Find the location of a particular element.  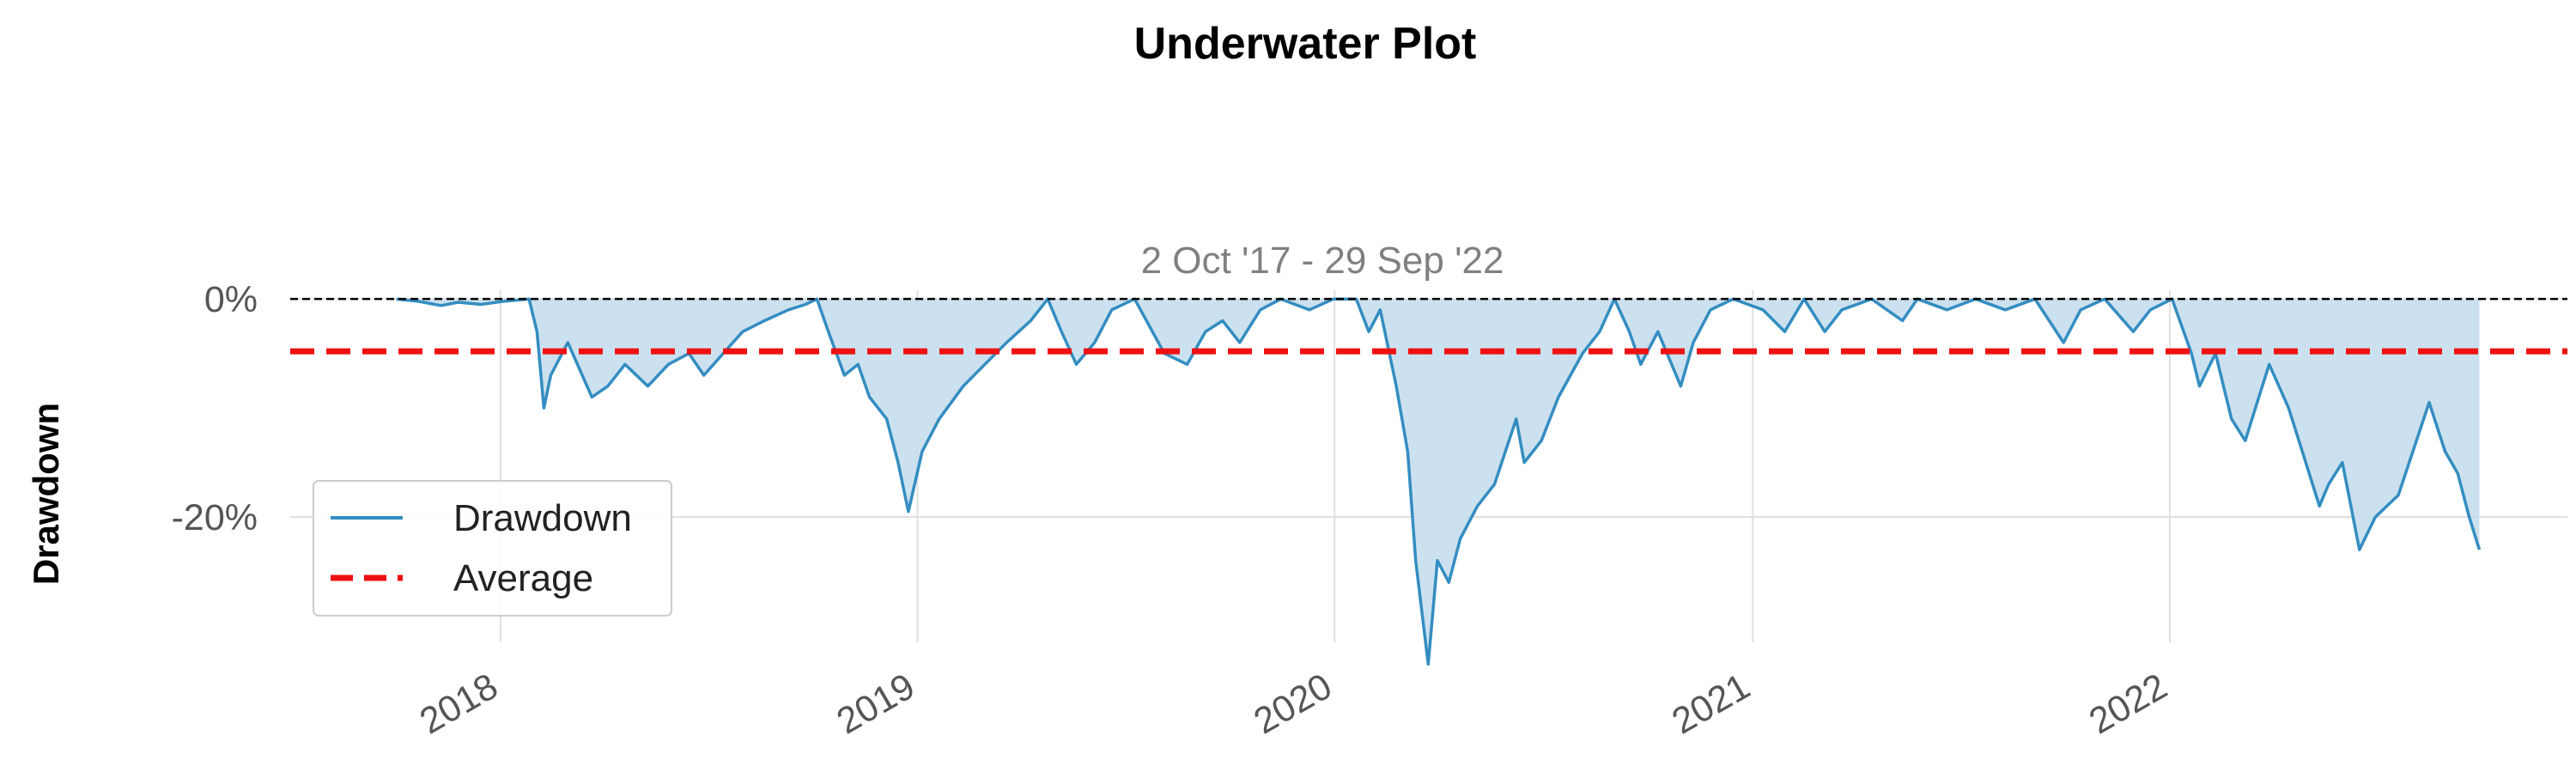

reference-lines is located at coordinates (1429, 326).